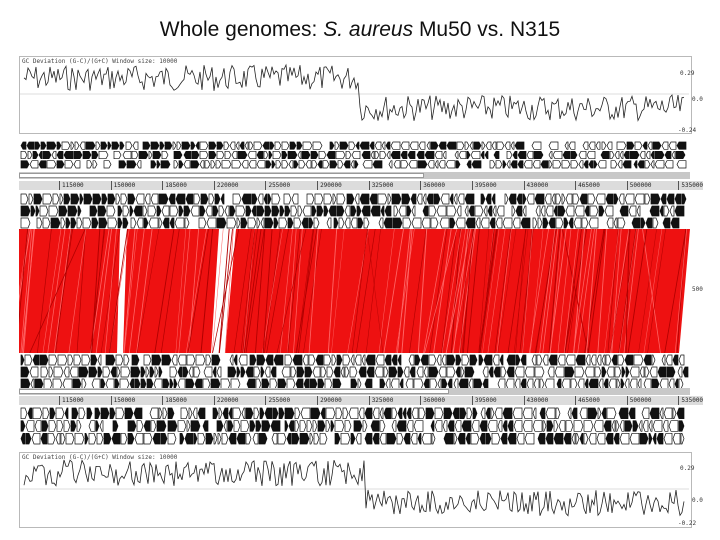 This screenshot has height=540, width=720. Describe the element at coordinates (174, 185) in the screenshot. I see `ruler-top-tick: 185000` at that location.